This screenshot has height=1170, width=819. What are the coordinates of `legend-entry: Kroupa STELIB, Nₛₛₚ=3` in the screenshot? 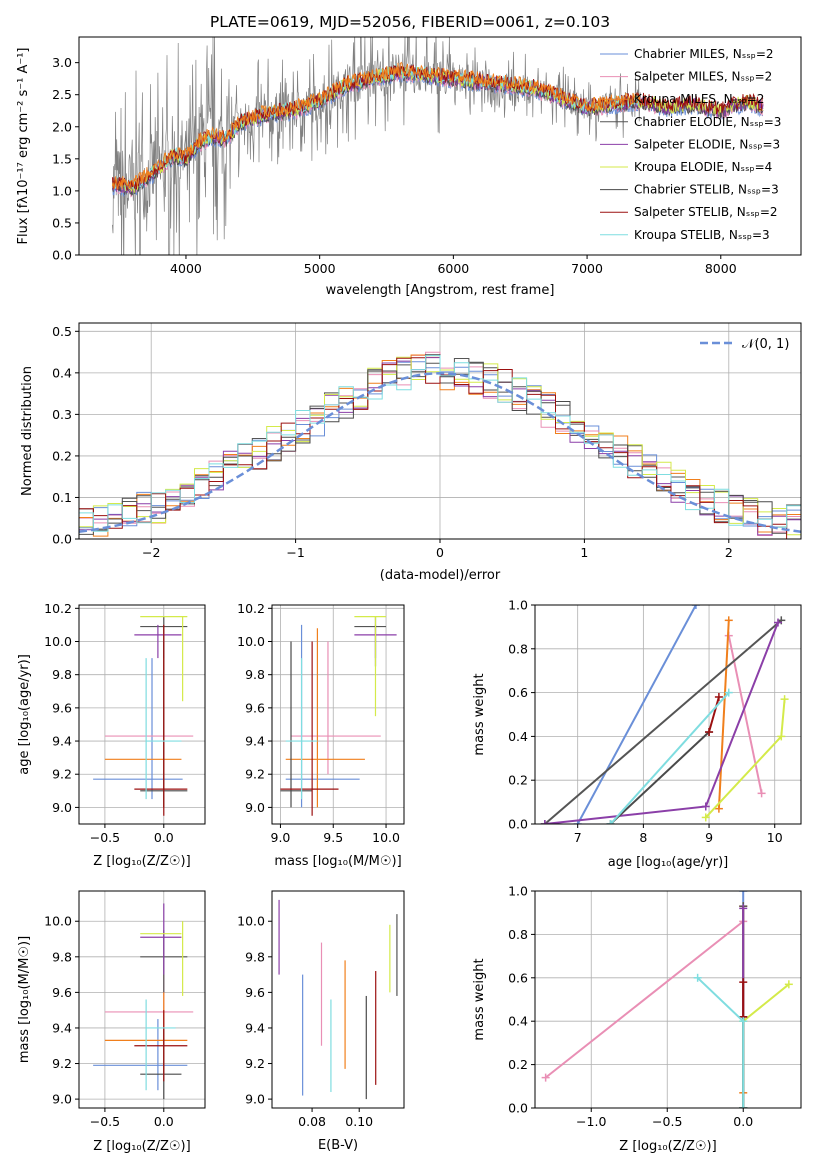 It's located at (702, 235).